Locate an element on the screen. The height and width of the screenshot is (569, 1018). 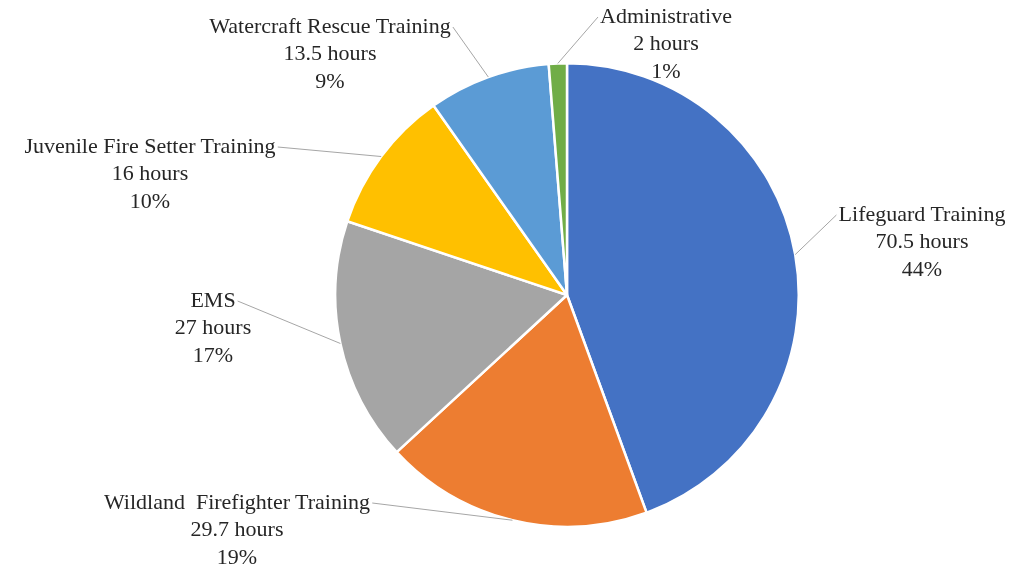
data-label: 29.7 hours 19% is located at coordinates (237, 542).